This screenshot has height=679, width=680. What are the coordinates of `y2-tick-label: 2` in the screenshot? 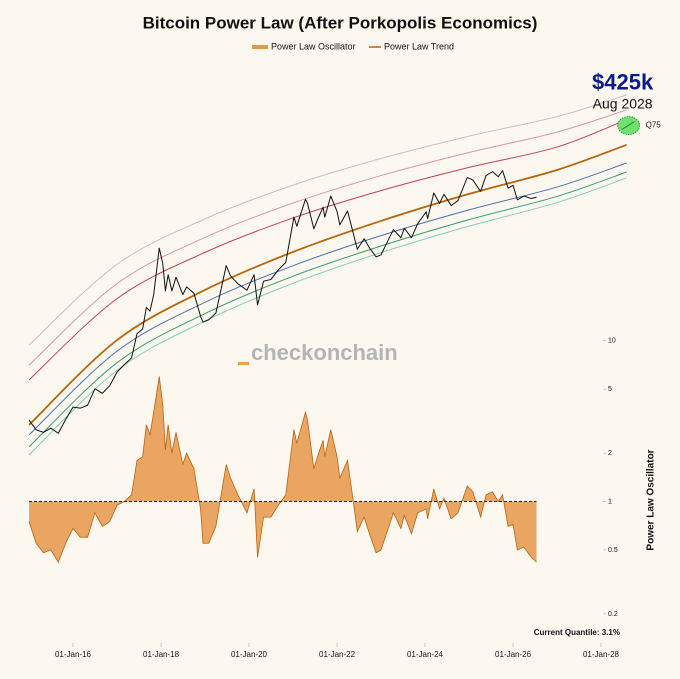 It's located at (610, 453).